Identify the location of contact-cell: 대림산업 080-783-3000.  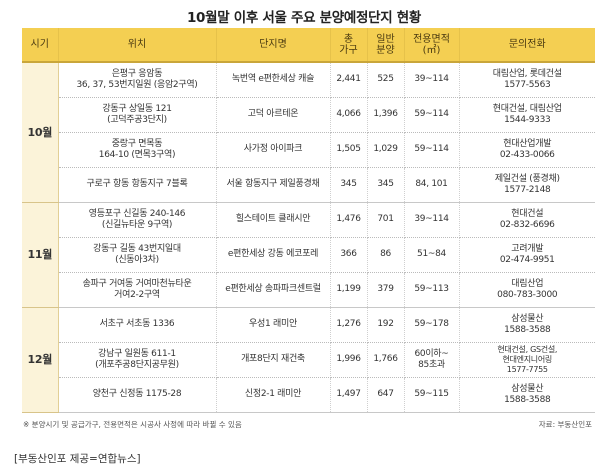
(527, 290).